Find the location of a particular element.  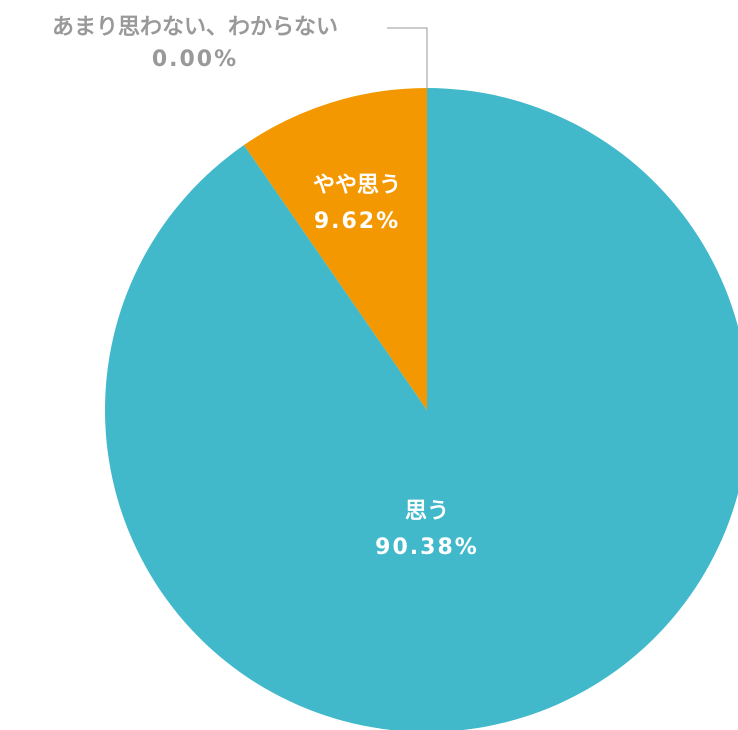

slice-value-label: 9.62% is located at coordinates (357, 221).